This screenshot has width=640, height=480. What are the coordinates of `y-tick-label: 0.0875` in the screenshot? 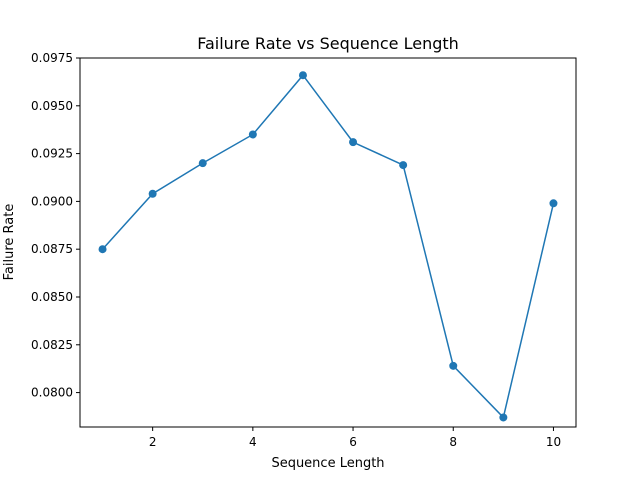 It's located at (52, 249).